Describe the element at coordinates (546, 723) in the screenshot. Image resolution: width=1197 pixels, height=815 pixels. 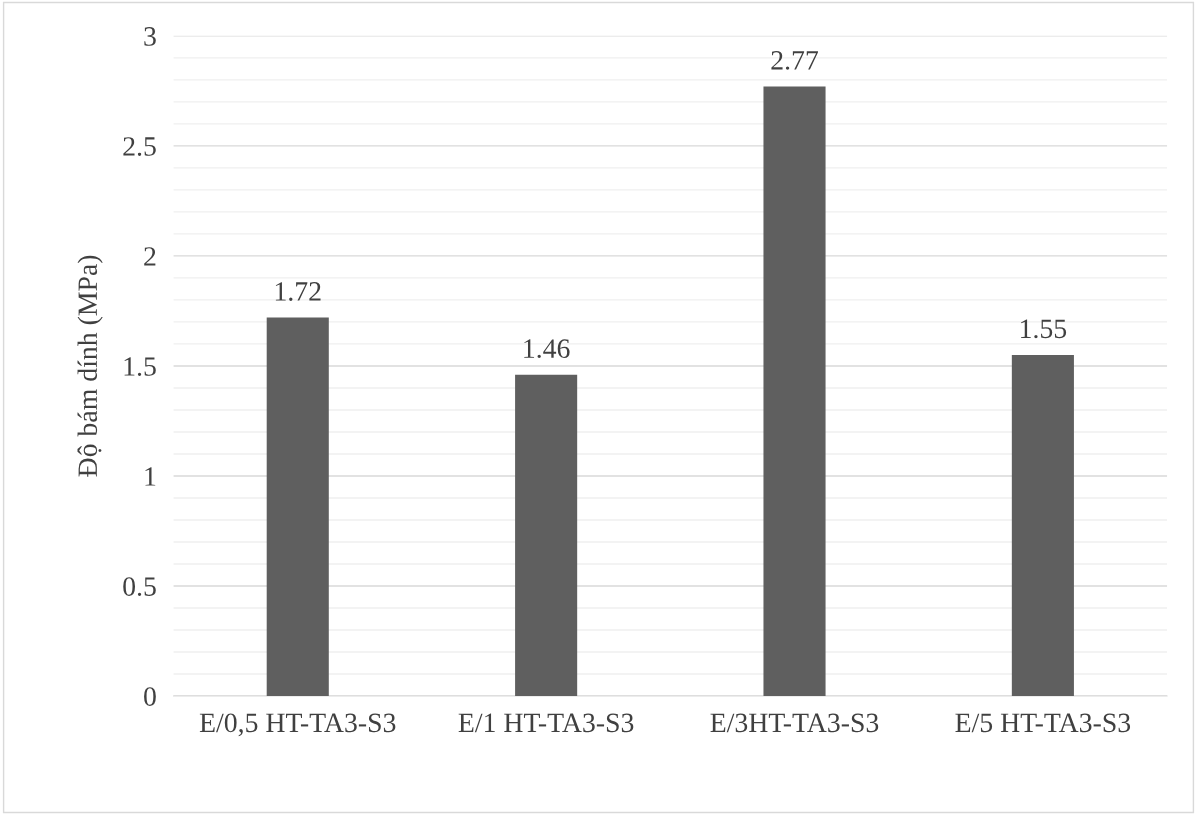
I see `x-tick-label: E/1 HT-TA3-S3` at that location.